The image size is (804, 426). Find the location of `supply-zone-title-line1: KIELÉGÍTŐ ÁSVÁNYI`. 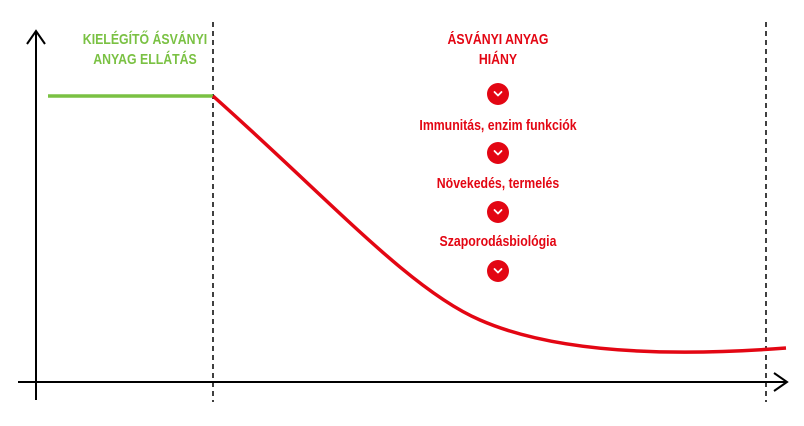

supply-zone-title-line1: KIELÉGÍTŐ ÁSVÁNYI is located at coordinates (145, 39).